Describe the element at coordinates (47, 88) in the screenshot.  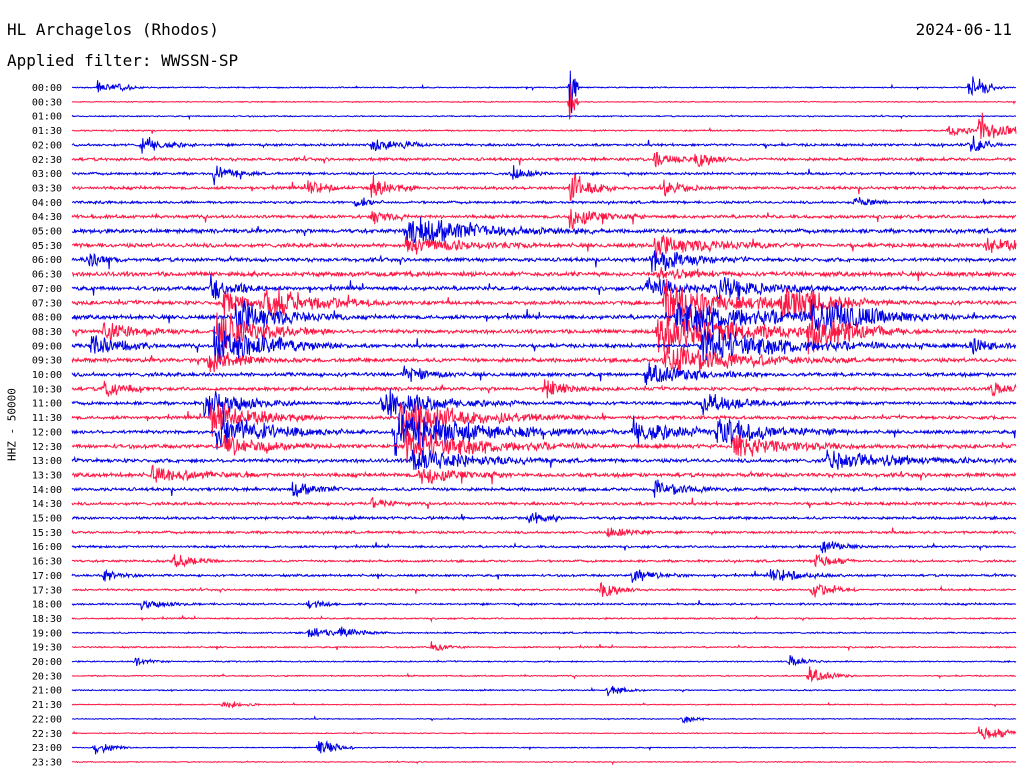
I see `time-tick-label: 00:00` at that location.